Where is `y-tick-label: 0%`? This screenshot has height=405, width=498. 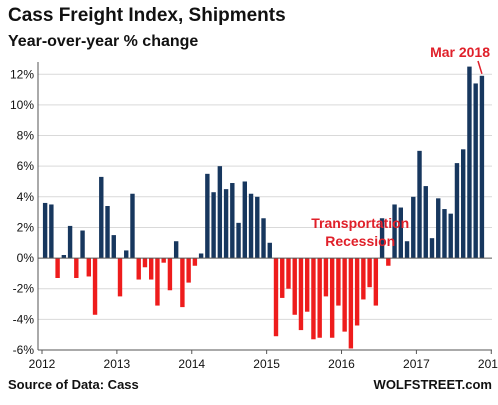
y-tick-label: 0% is located at coordinates (26, 258).